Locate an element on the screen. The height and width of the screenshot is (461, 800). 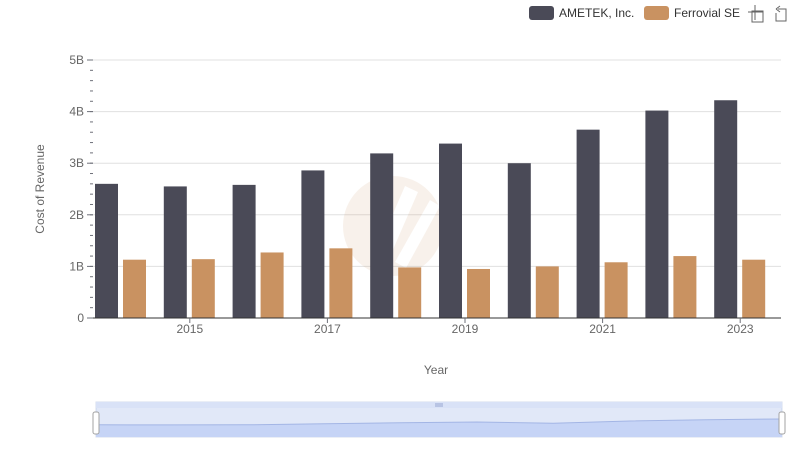
x-tick-label-2015: 2015 is located at coordinates (189, 329).